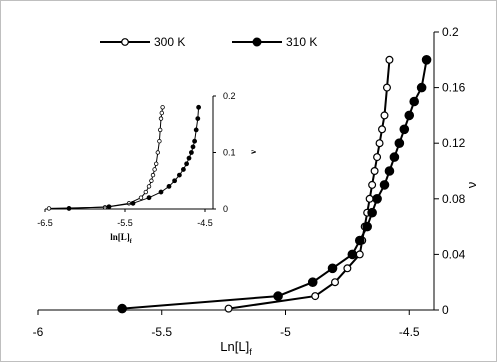  I want to click on main-x-axis-label-subscript: f, so click(250, 352).